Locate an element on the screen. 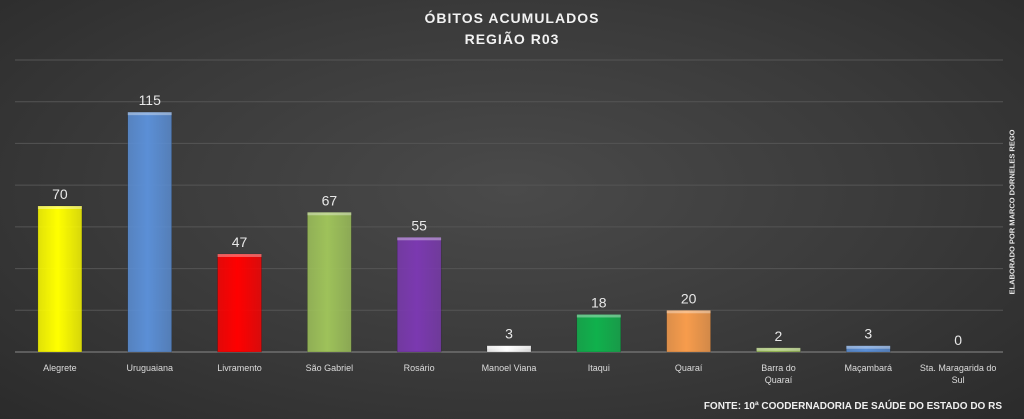  chart-title: ÓBITOS ACUMULADOS is located at coordinates (512, 18).